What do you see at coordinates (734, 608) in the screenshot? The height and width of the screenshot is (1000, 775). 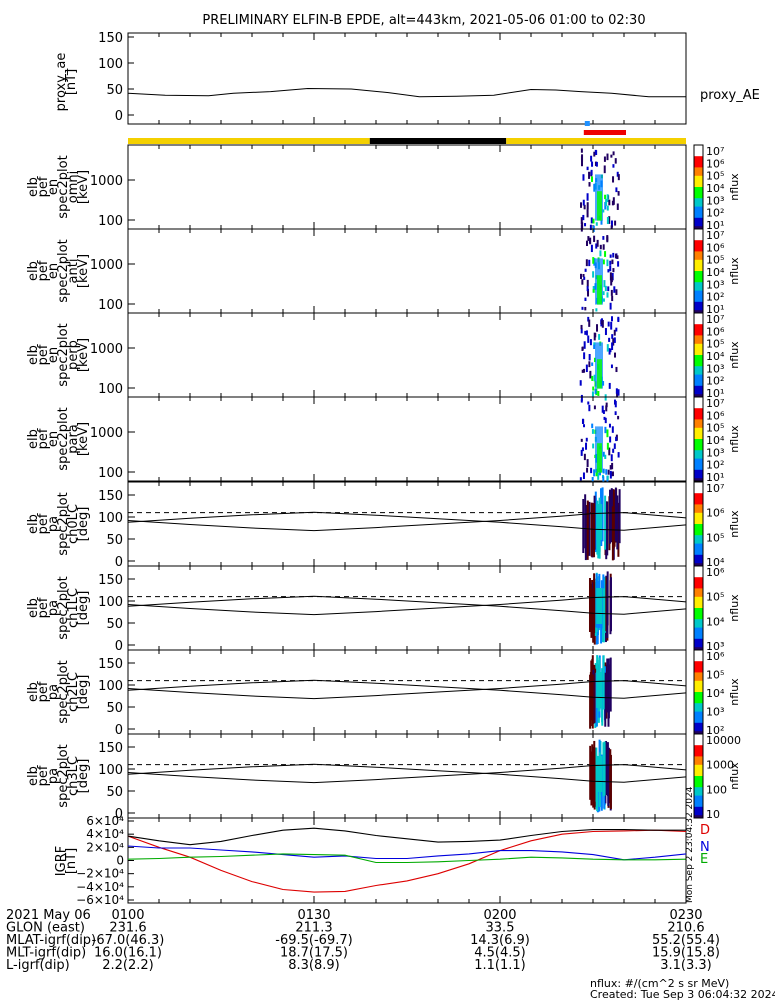 I see `colorbar-label: nflux` at bounding box center [734, 608].